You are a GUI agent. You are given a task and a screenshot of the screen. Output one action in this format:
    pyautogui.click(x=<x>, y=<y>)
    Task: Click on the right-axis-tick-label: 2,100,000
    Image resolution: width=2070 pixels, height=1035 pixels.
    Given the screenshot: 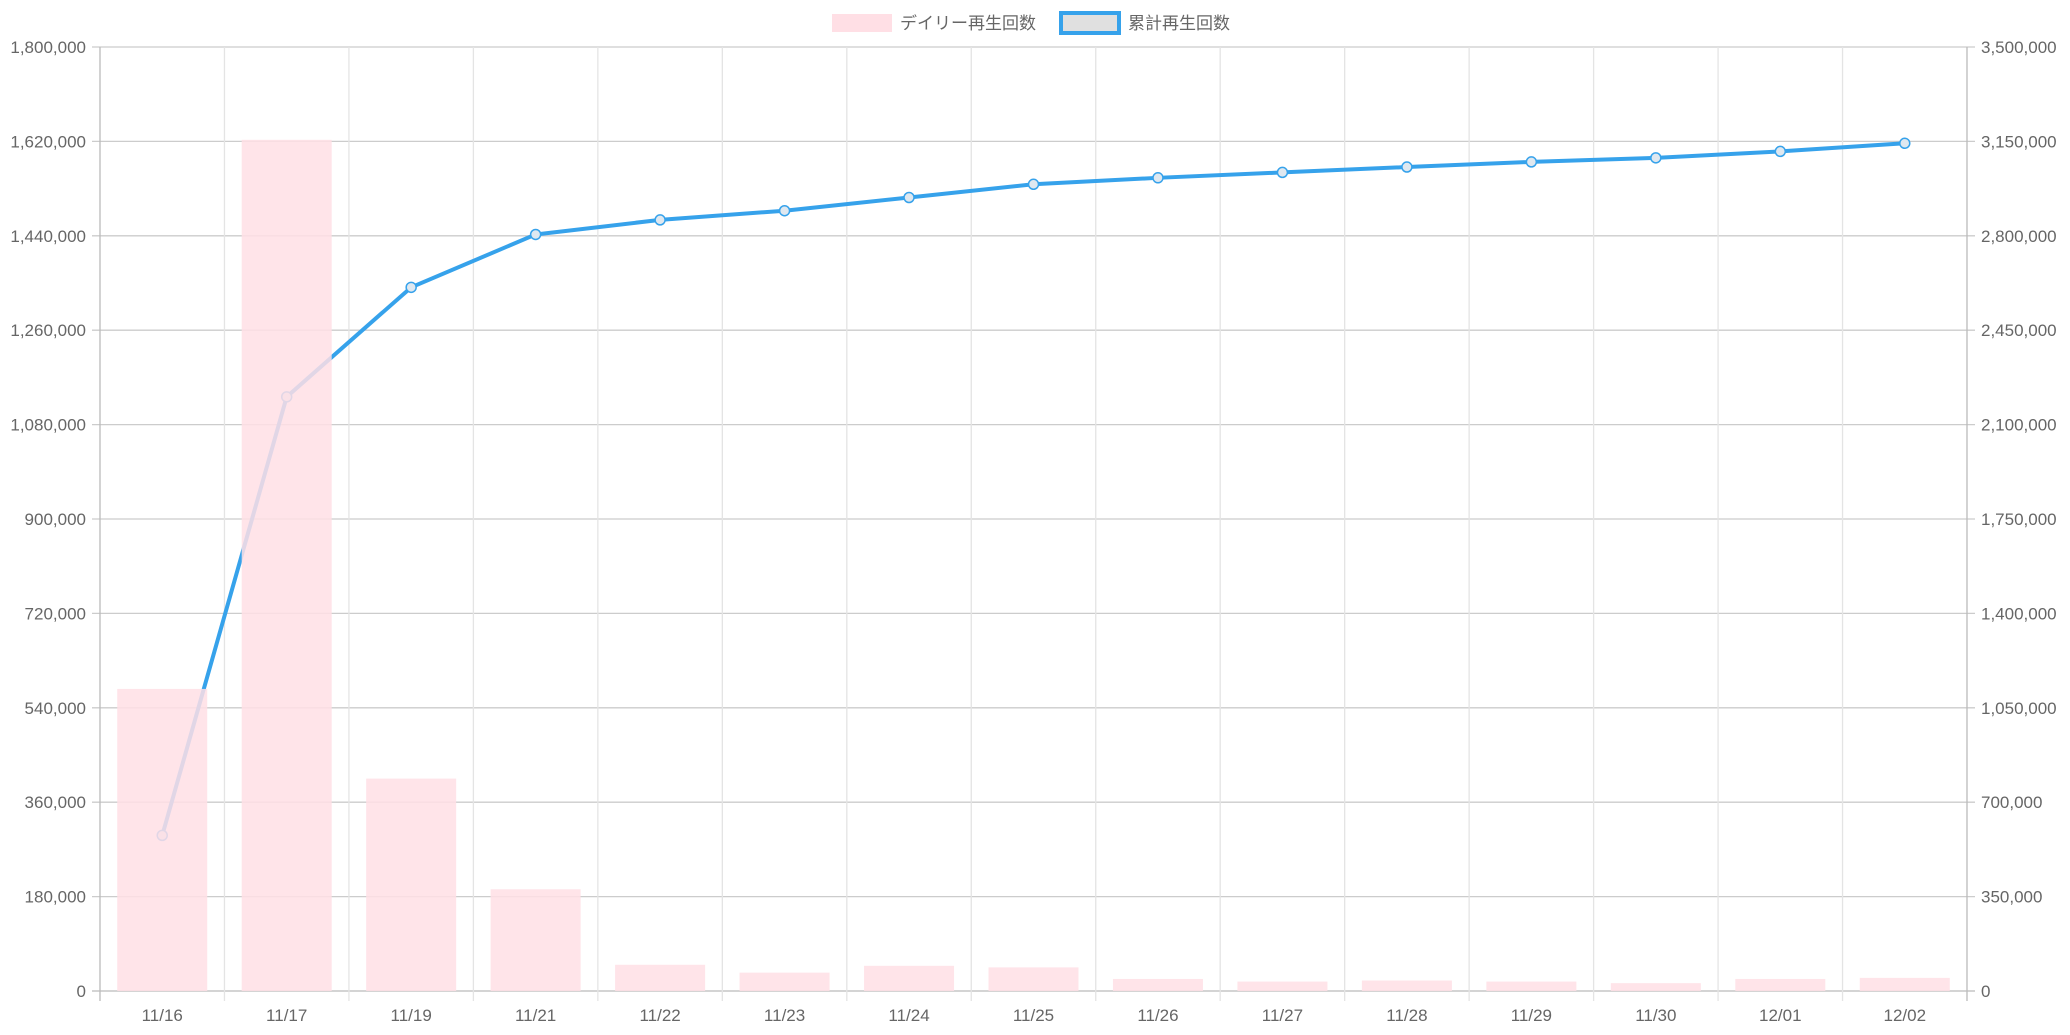 What is the action you would take?
    pyautogui.click(x=2019, y=425)
    